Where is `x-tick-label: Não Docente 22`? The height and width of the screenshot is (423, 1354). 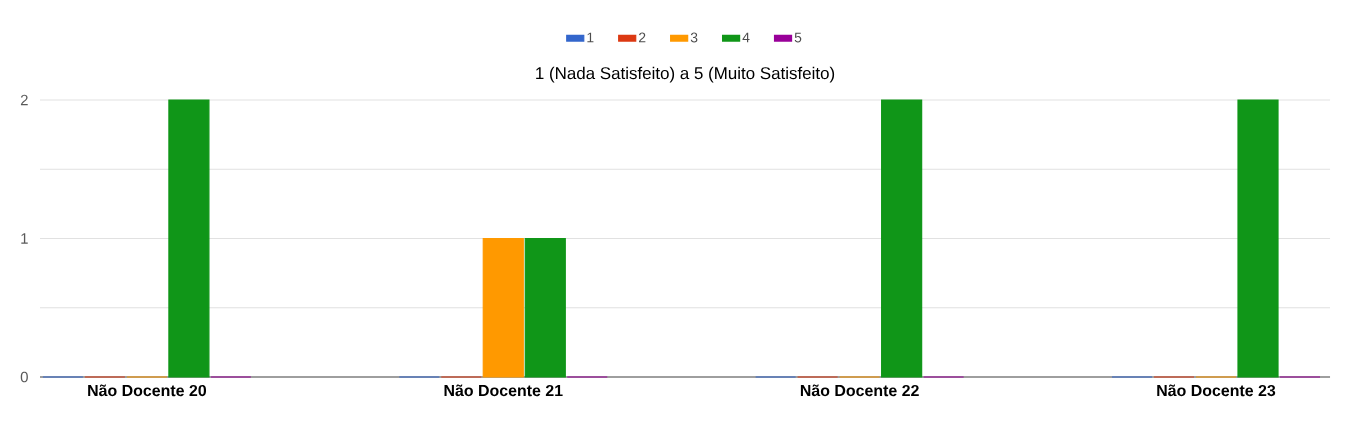
x-tick-label: Não Docente 22 is located at coordinates (859, 390).